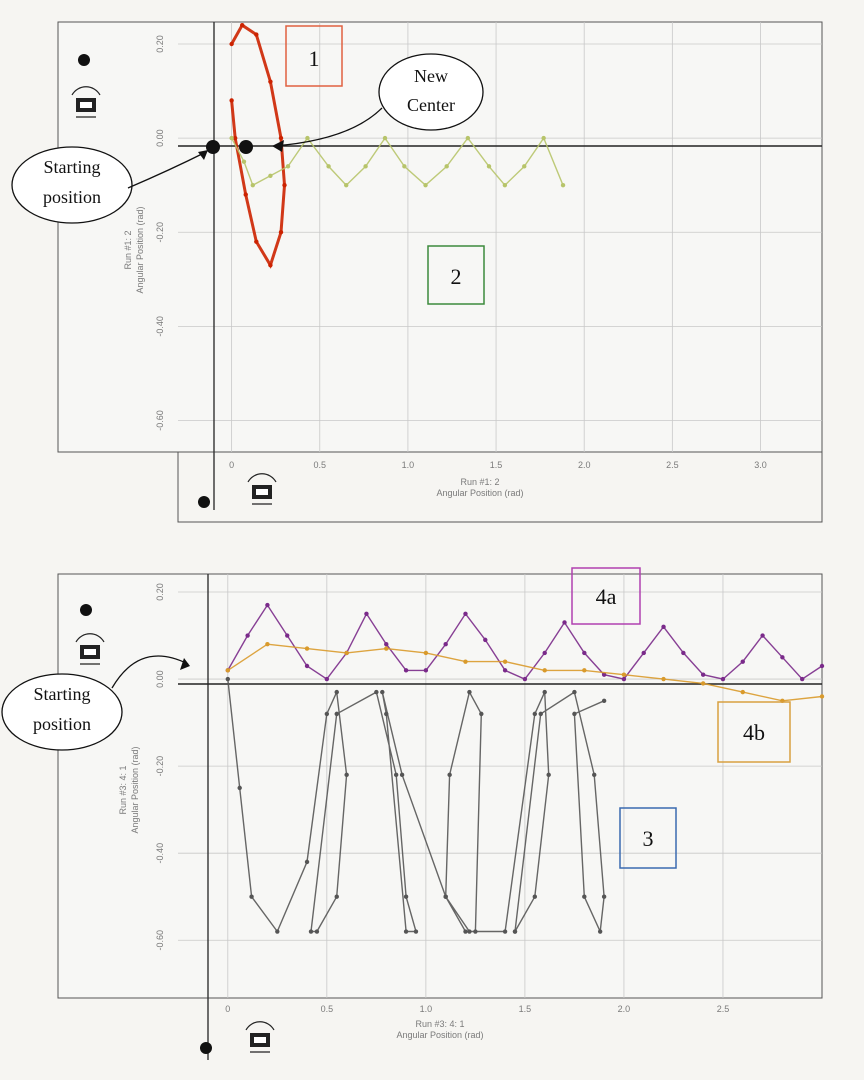 The width and height of the screenshot is (864, 1080). I want to click on series-4b-line, so click(525, 672).